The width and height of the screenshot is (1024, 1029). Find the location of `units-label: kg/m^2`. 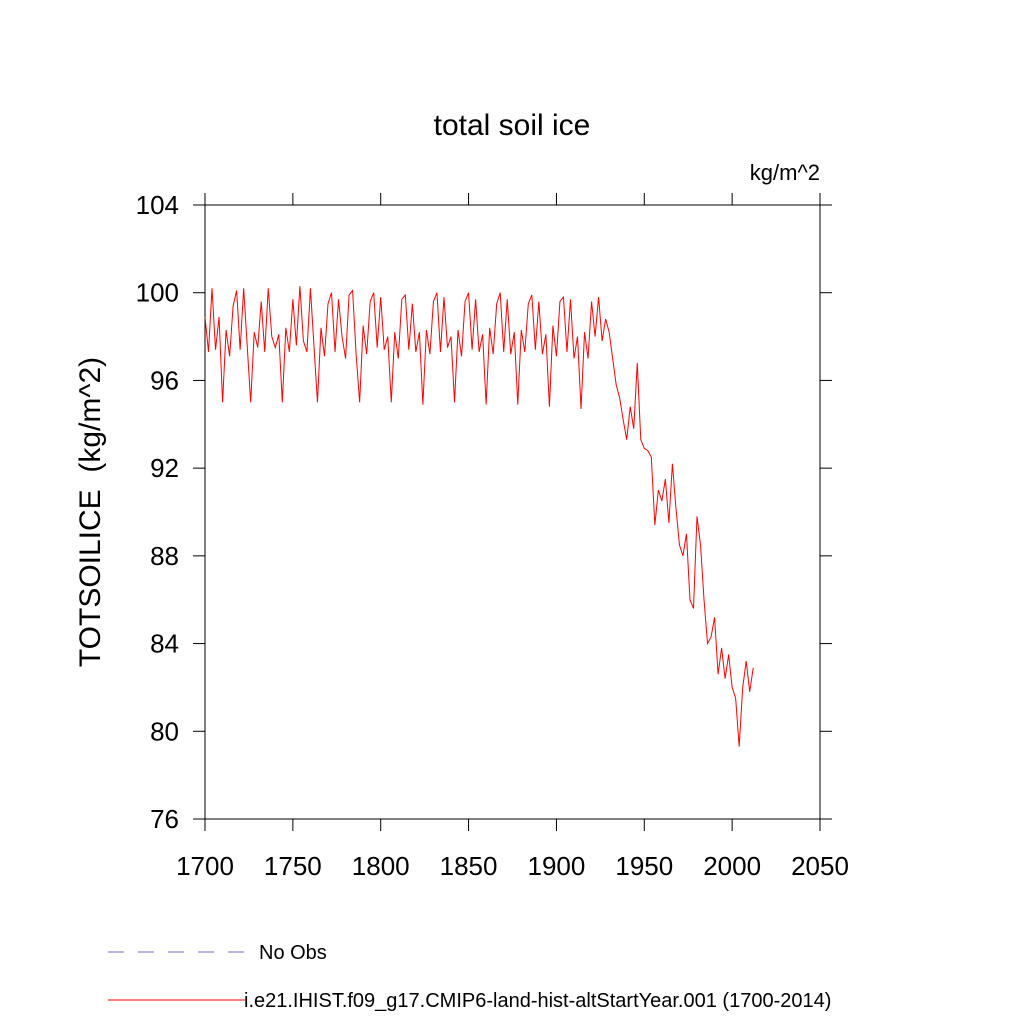

units-label: kg/m^2 is located at coordinates (785, 172).